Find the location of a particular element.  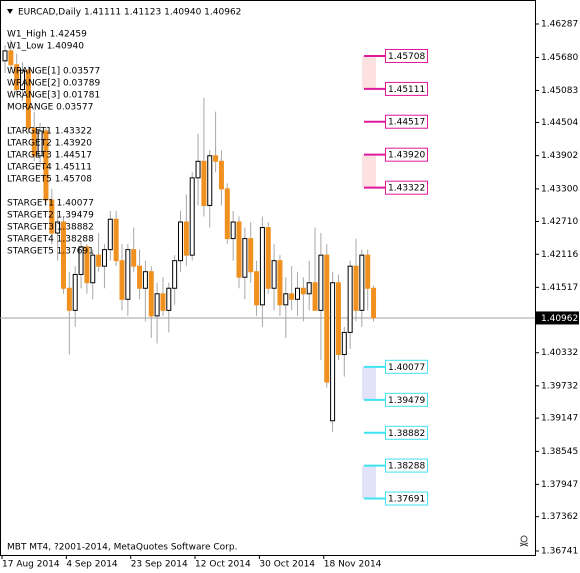

info-line: LTARGET1 1.43322 is located at coordinates (49, 132).